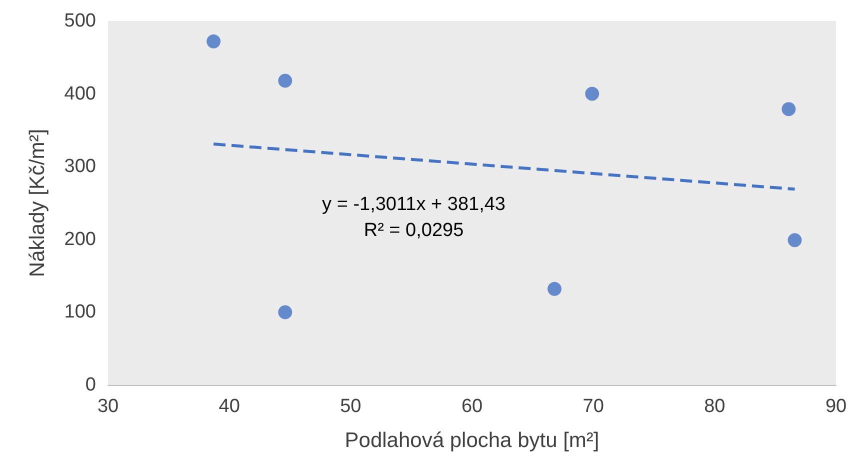 This screenshot has width=853, height=463. I want to click on x-tick-label: 50, so click(351, 406).